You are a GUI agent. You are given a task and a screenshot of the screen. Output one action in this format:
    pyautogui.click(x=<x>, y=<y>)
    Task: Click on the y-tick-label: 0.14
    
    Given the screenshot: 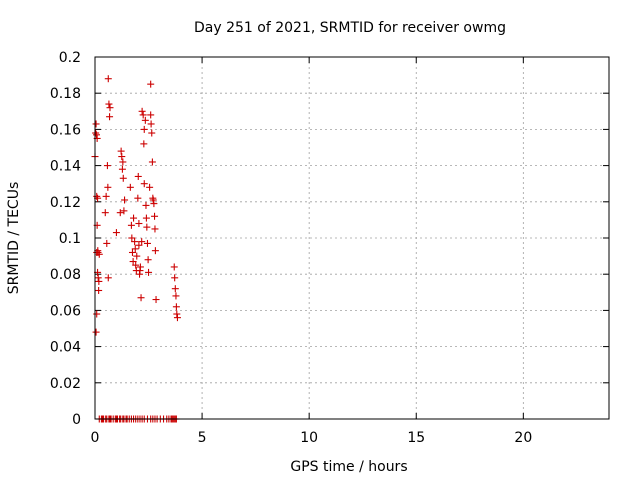 What is the action you would take?
    pyautogui.click(x=65, y=167)
    